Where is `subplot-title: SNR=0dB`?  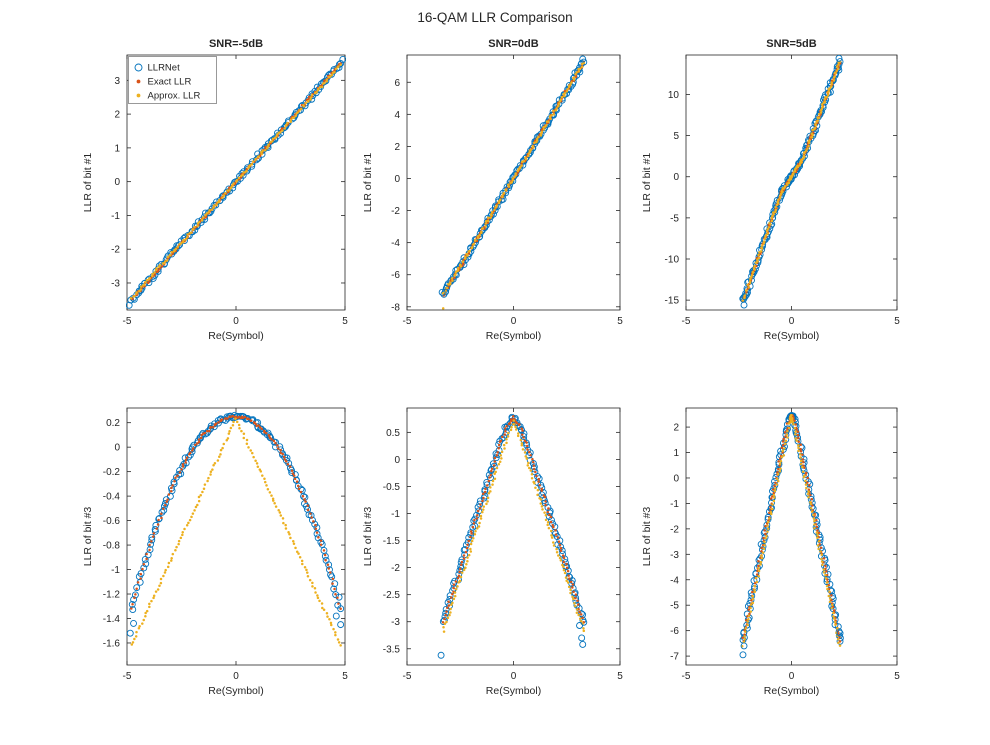
subplot-title: SNR=0dB is located at coordinates (513, 44).